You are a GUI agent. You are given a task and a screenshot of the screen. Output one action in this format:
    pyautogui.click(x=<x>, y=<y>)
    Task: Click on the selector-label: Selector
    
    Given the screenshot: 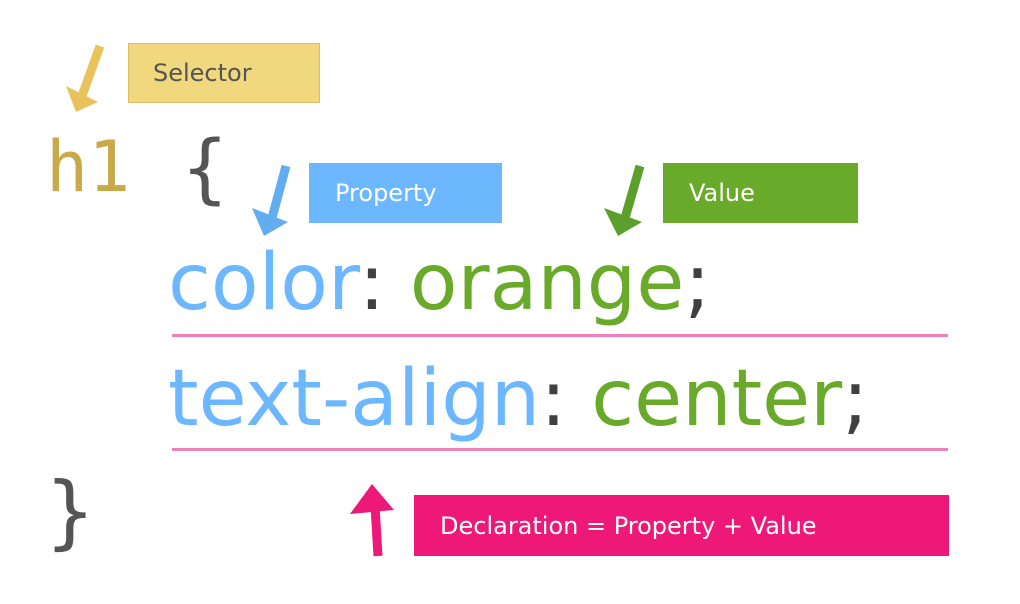 What is the action you would take?
    pyautogui.click(x=202, y=73)
    